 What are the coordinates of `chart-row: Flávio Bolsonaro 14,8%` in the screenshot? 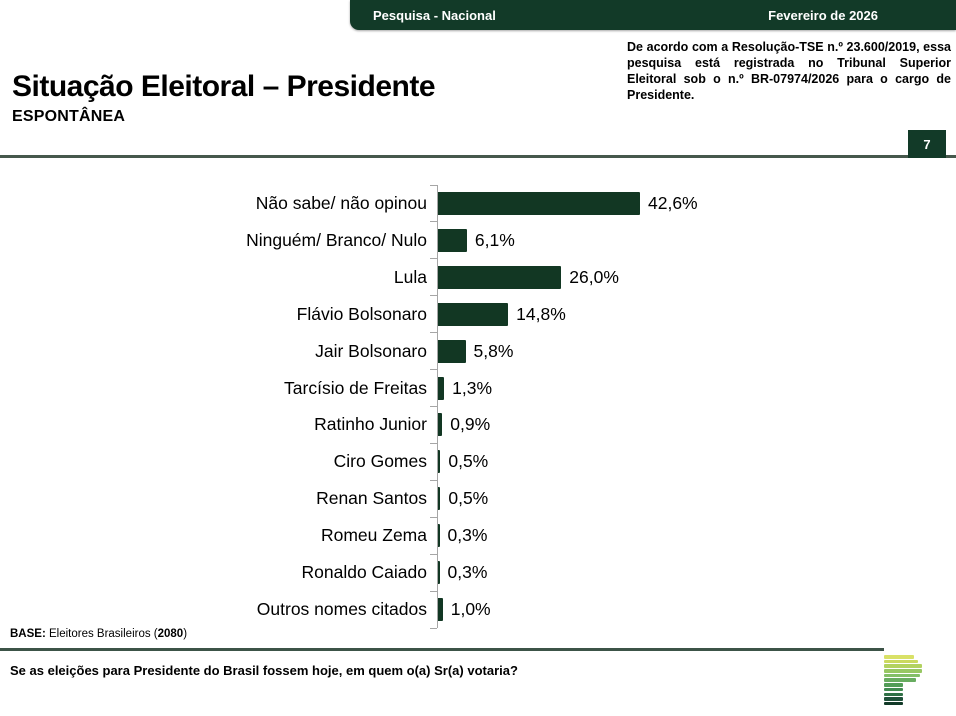 It's located at (478, 314).